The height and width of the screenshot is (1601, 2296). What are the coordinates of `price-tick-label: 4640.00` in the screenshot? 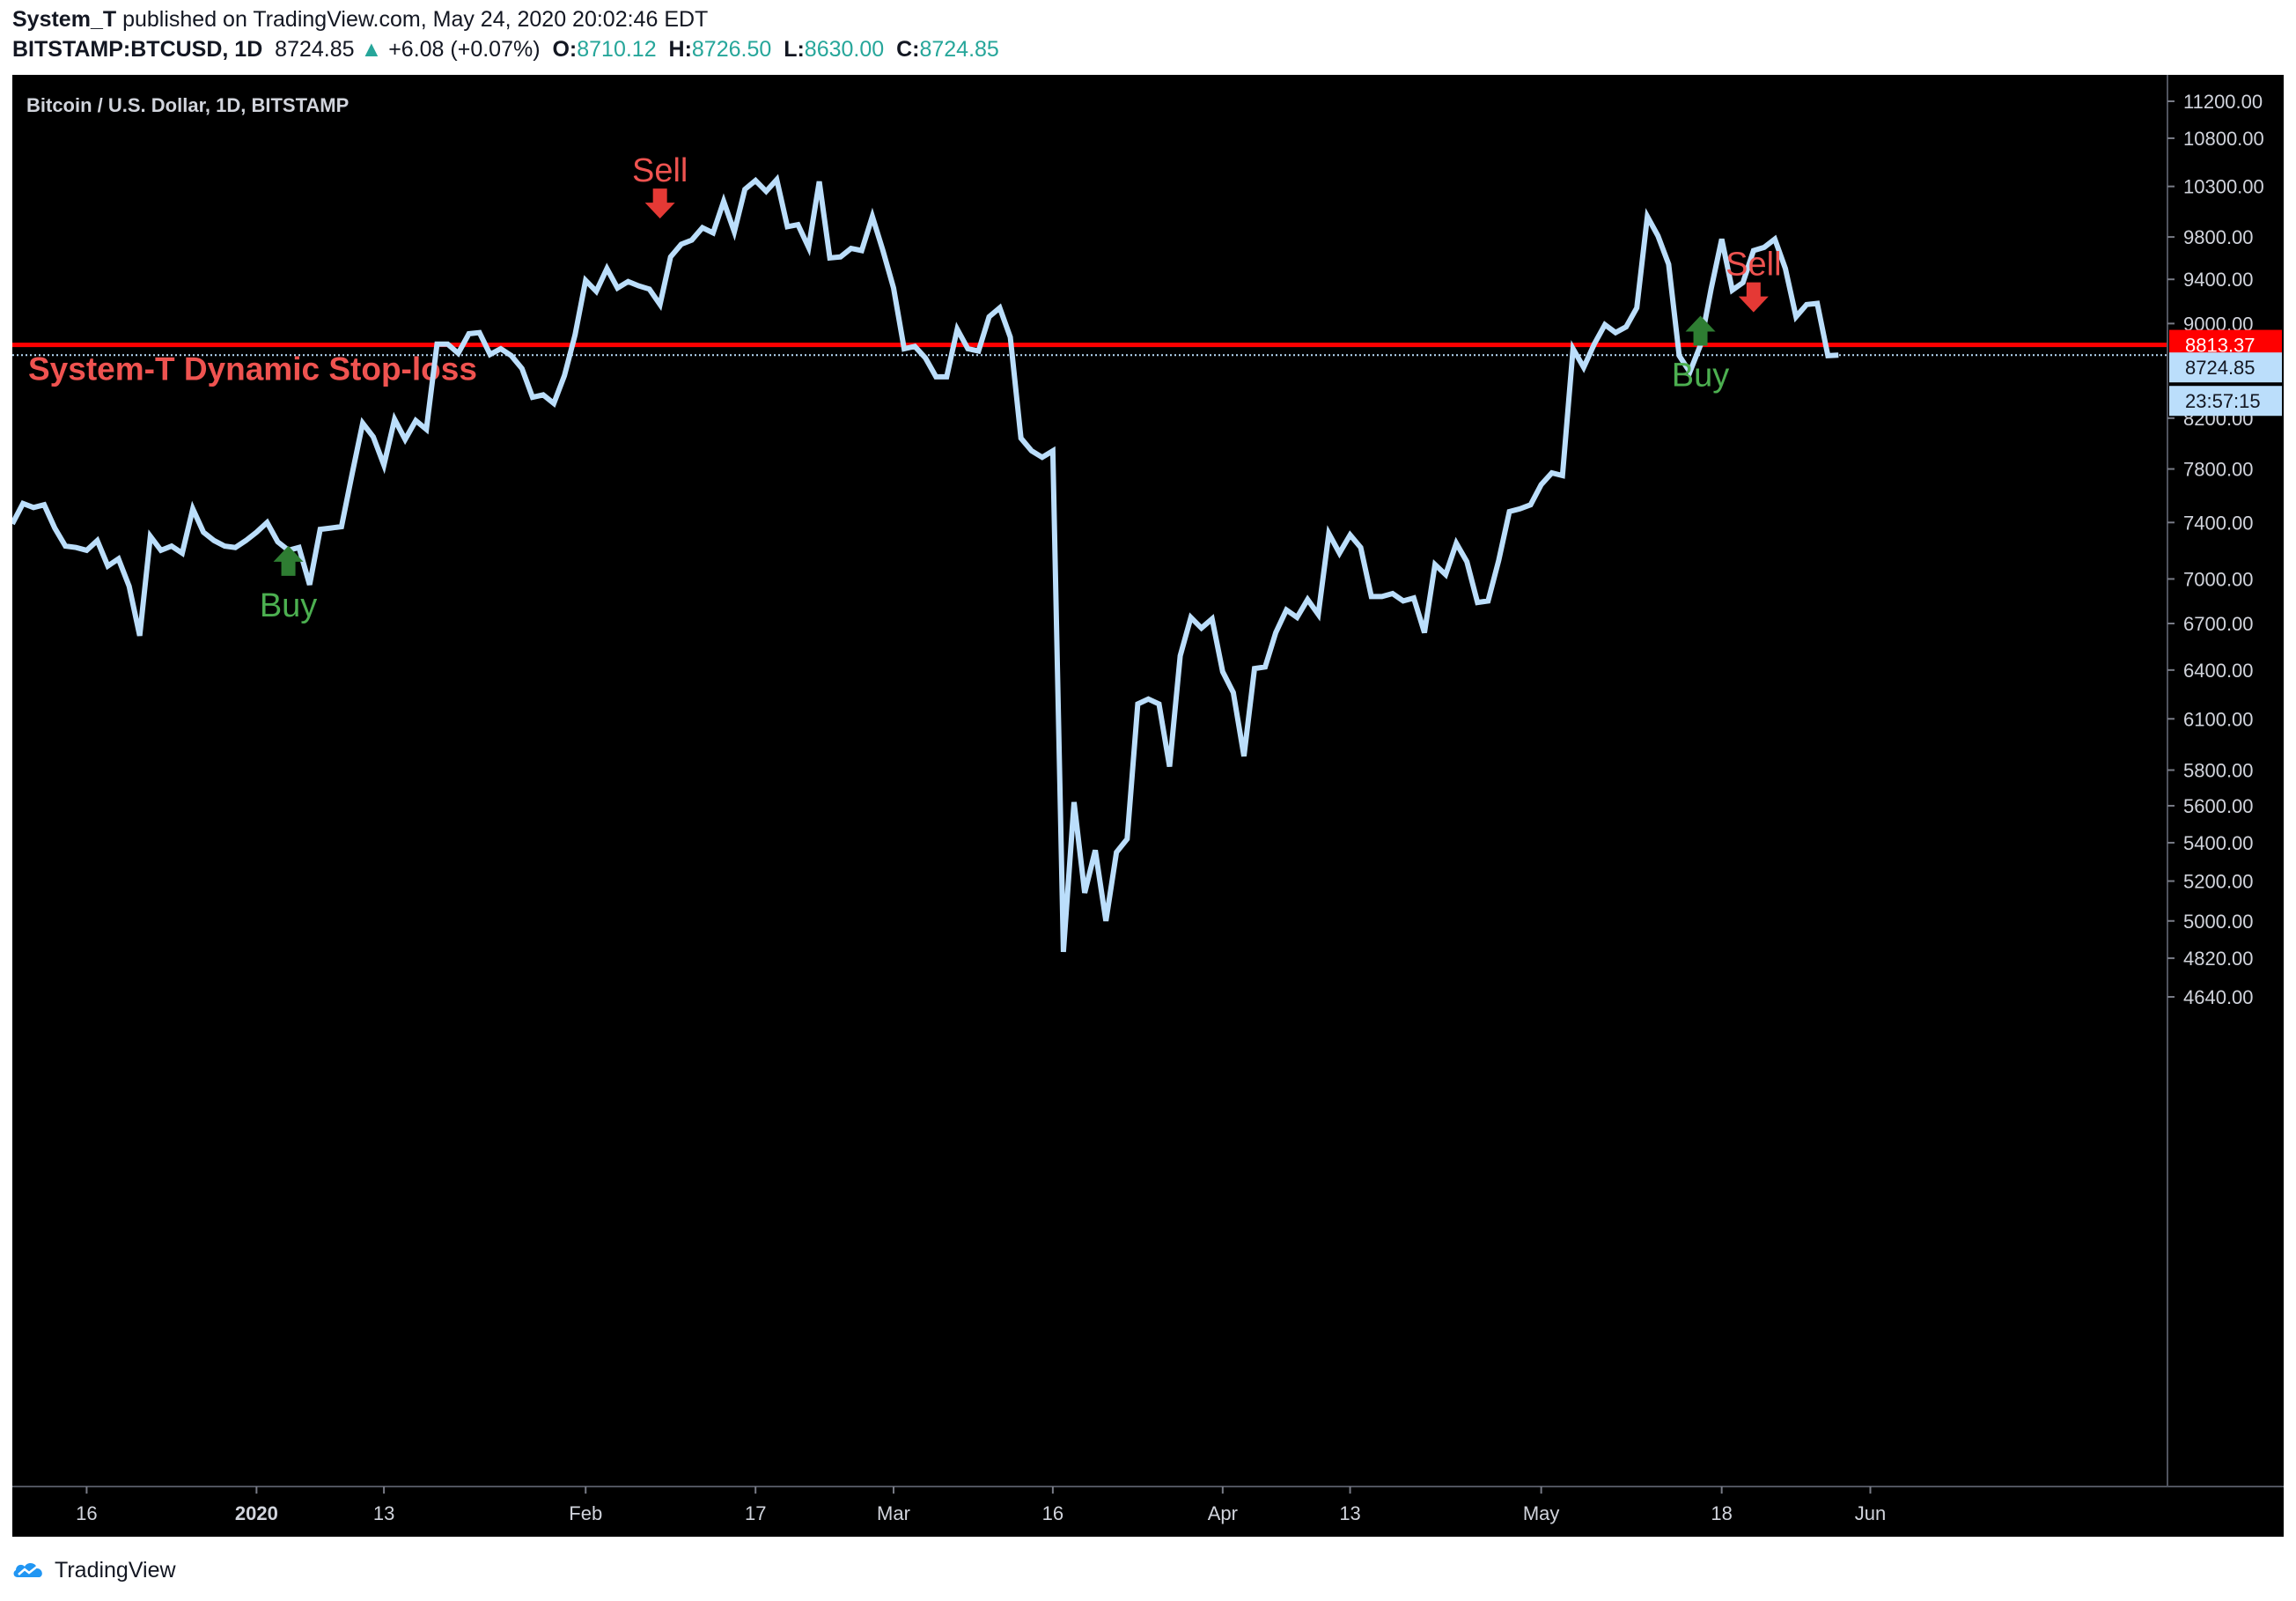 It's located at (2218, 997).